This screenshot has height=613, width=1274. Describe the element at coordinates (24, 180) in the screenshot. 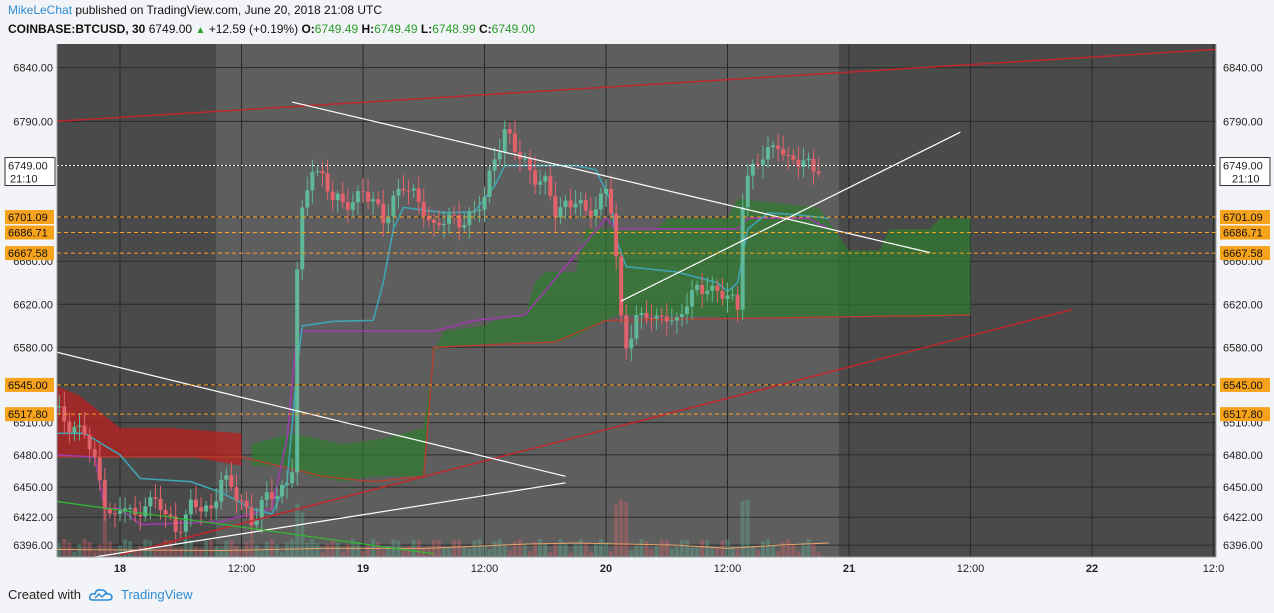

I see `time-badge-left: 21:10` at that location.